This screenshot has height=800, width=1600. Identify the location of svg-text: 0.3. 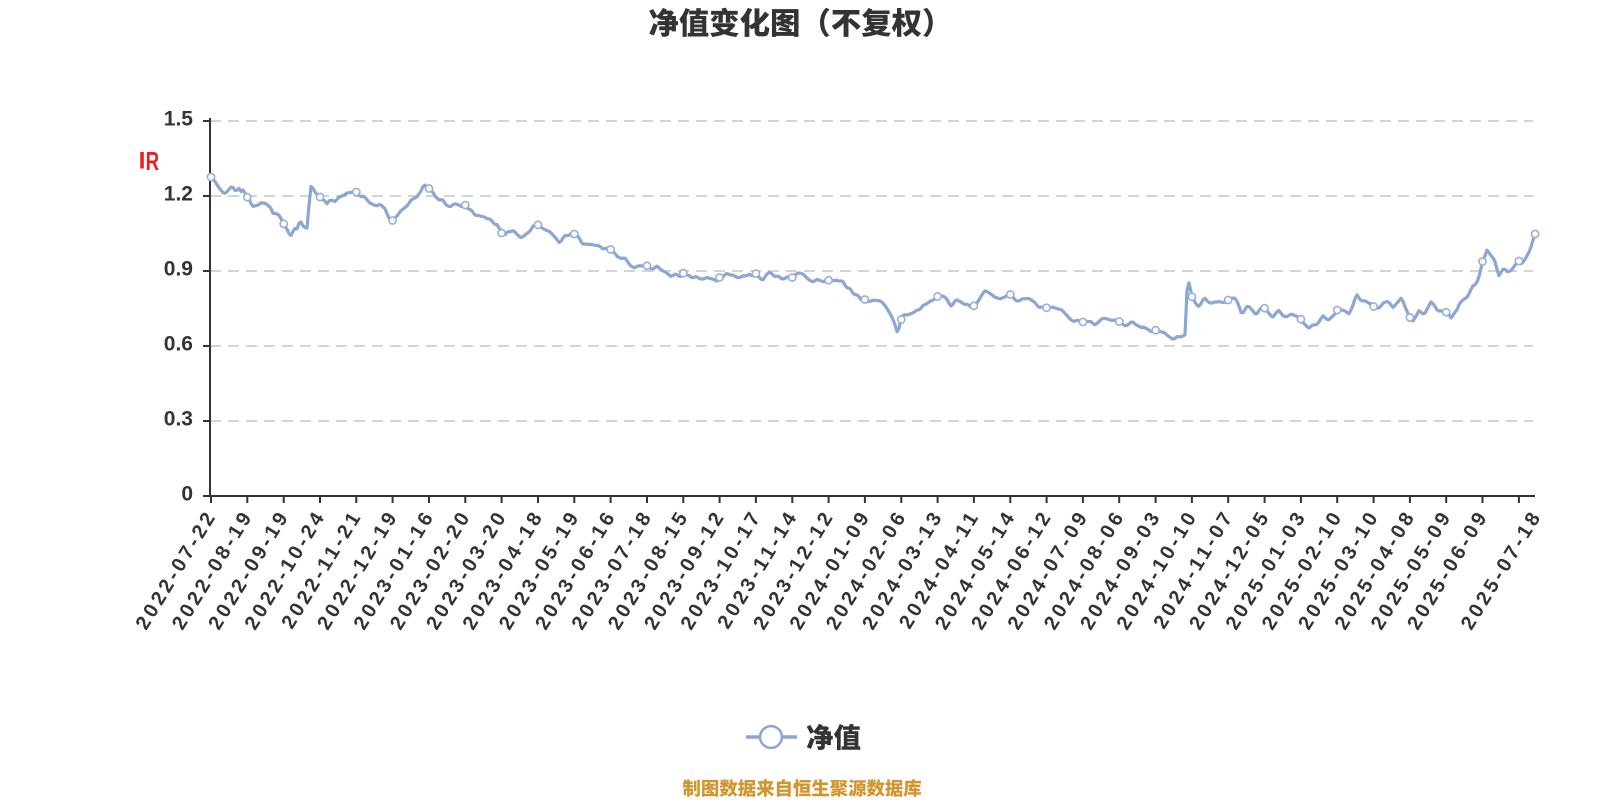
(178, 419).